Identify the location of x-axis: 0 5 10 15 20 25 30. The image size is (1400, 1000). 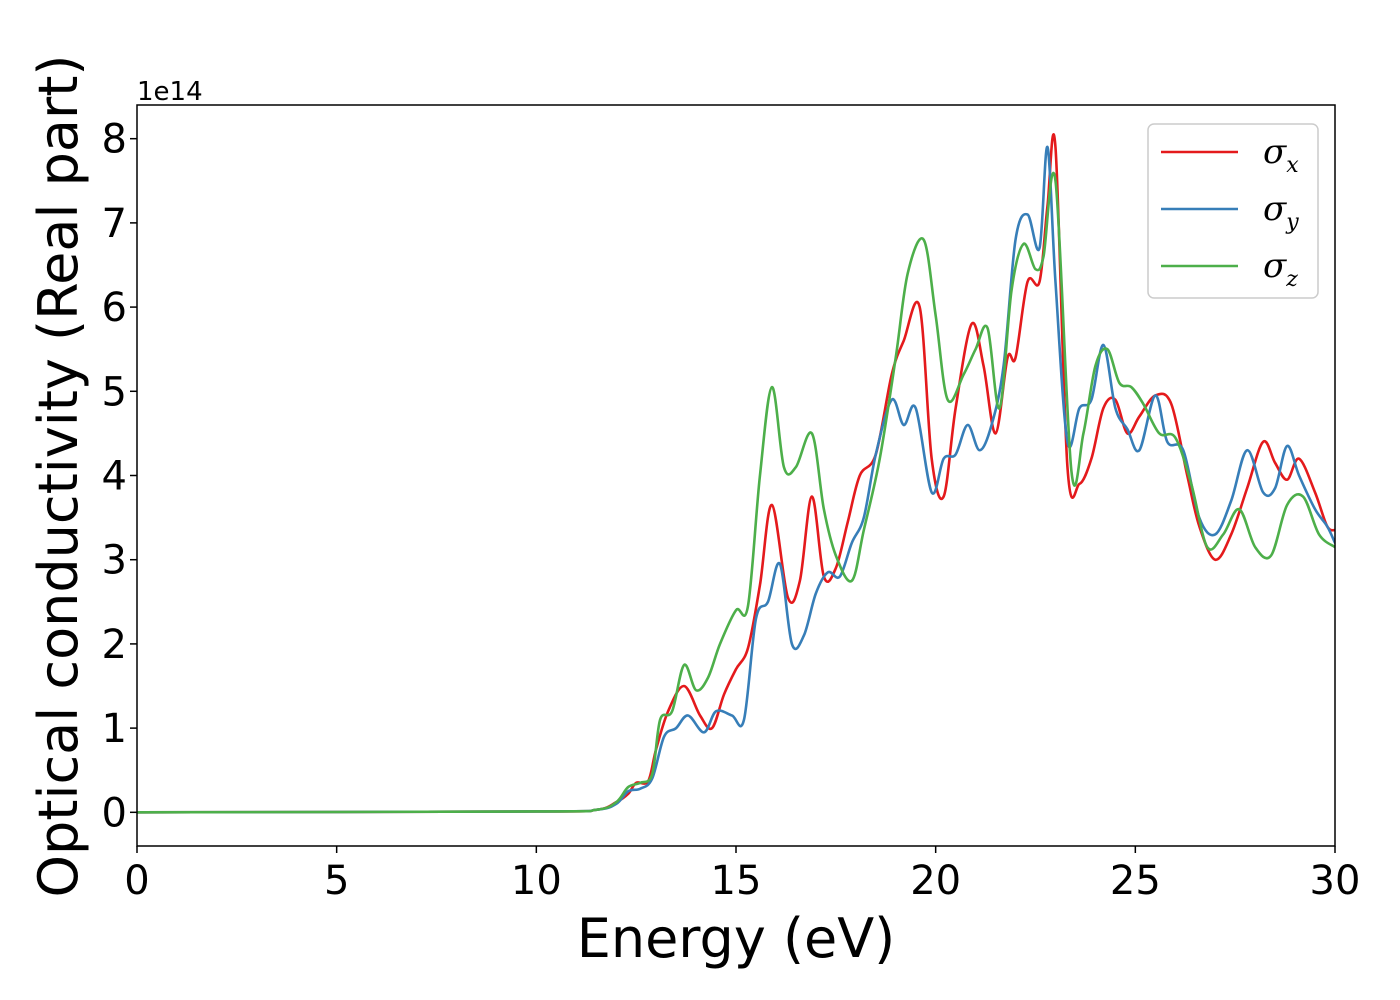
(742, 875).